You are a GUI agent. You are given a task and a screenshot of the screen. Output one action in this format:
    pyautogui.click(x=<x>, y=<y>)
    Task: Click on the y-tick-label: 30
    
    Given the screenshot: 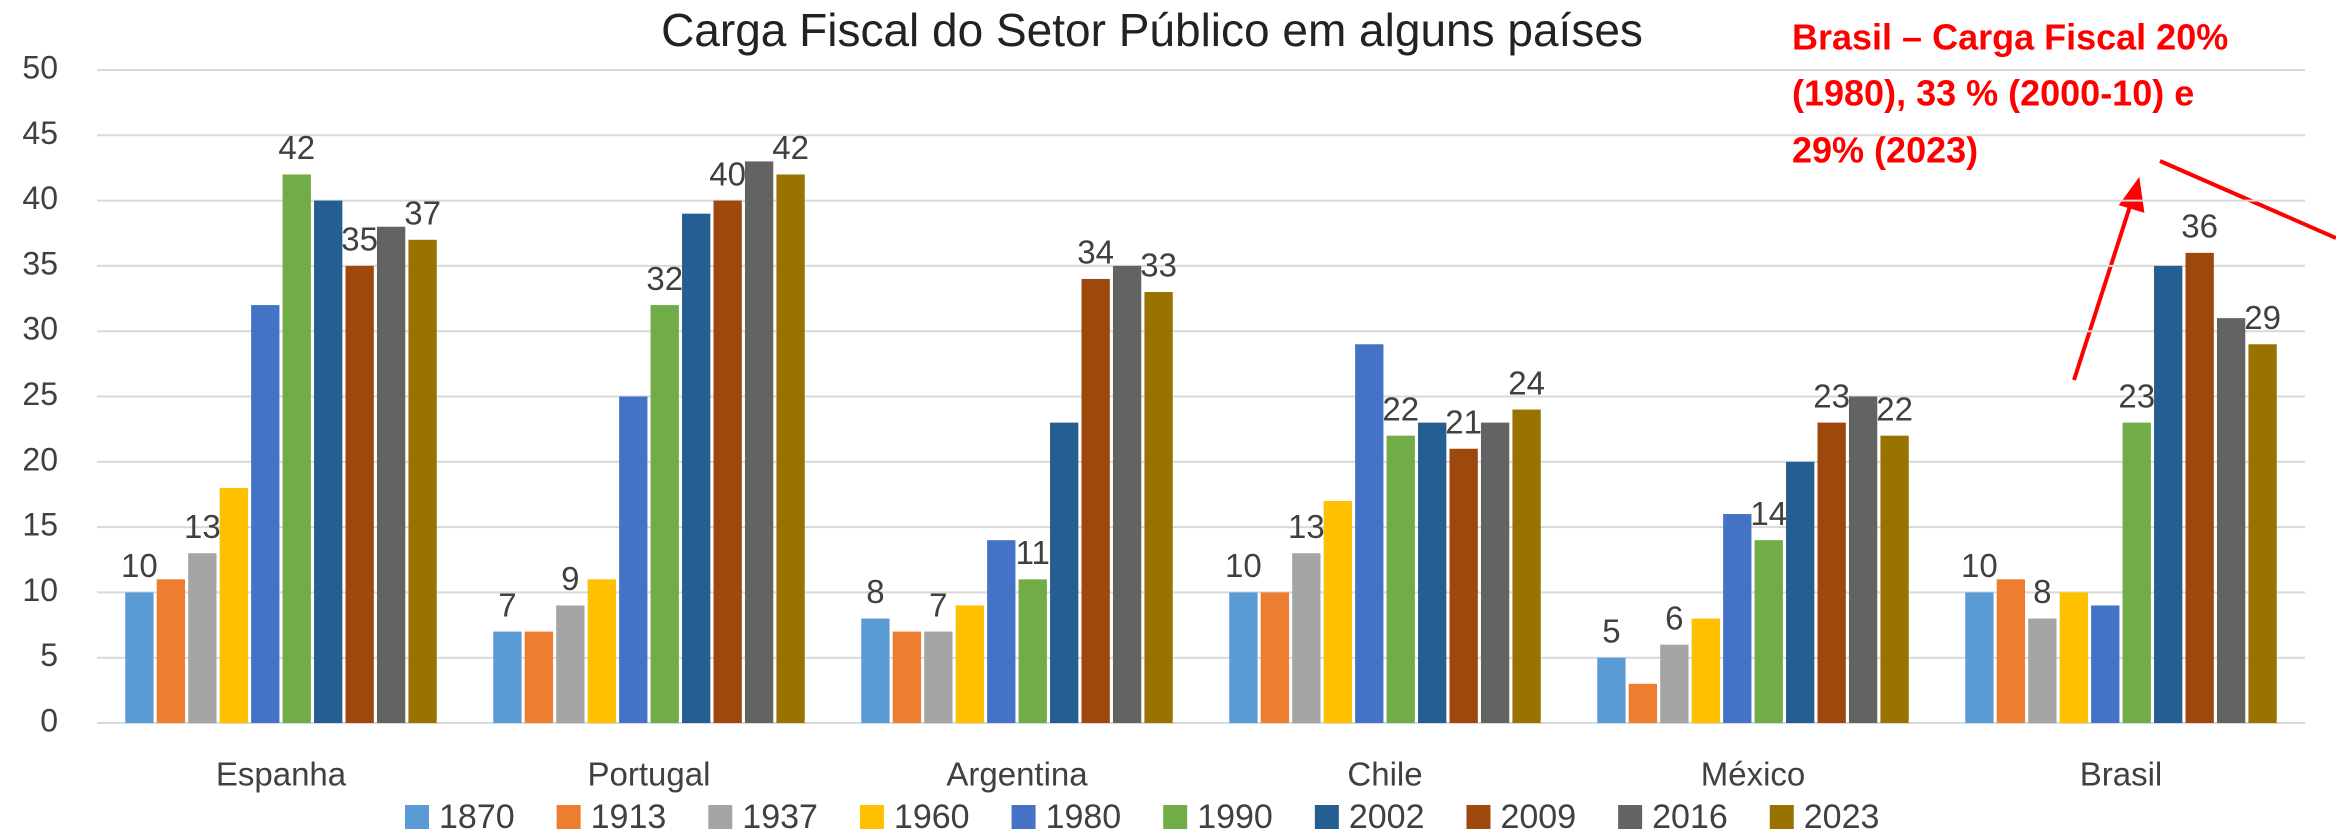 What is the action you would take?
    pyautogui.click(x=40, y=329)
    